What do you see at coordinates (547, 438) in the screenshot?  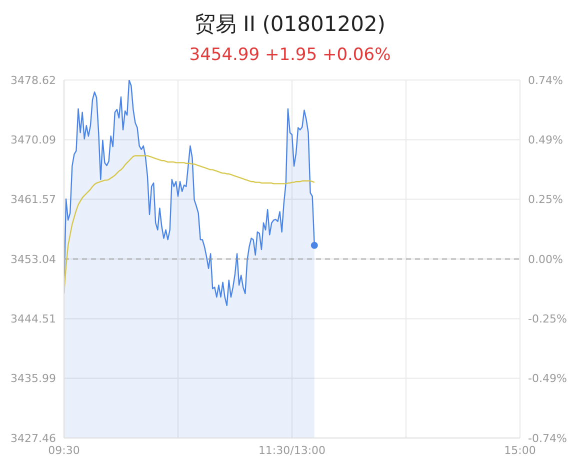 I see `y2-tick-label: -0.74%` at bounding box center [547, 438].